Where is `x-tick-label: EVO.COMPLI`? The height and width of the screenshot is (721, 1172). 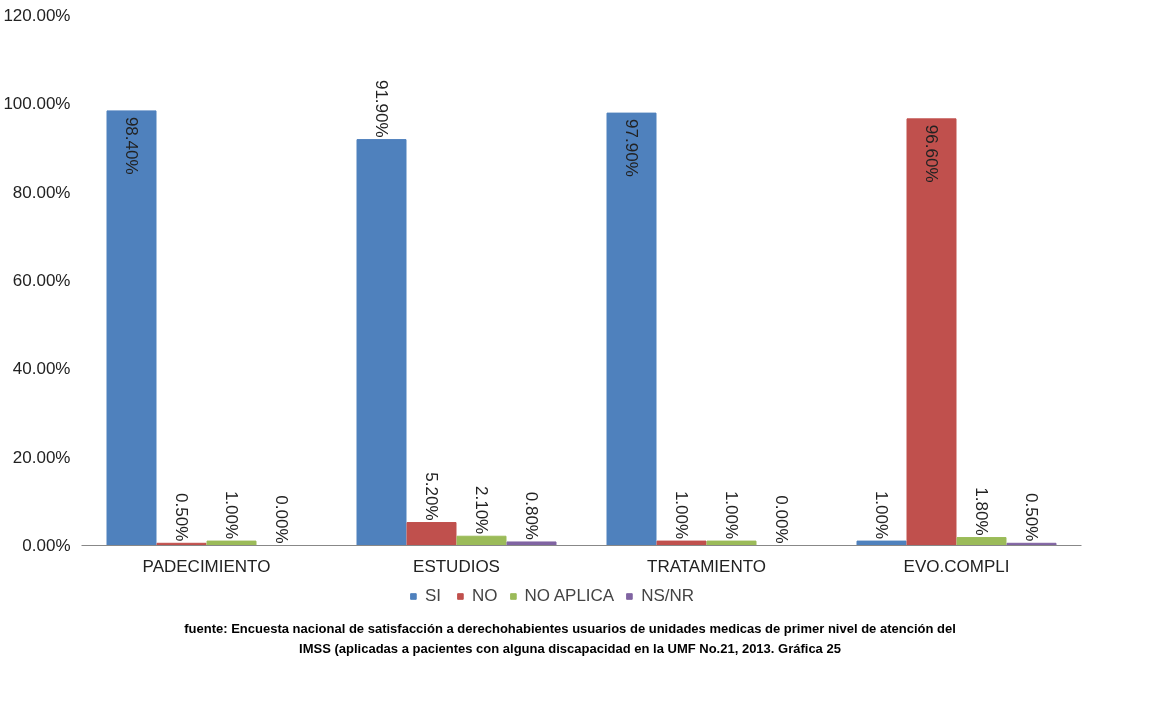 x-tick-label: EVO.COMPLI is located at coordinates (956, 566).